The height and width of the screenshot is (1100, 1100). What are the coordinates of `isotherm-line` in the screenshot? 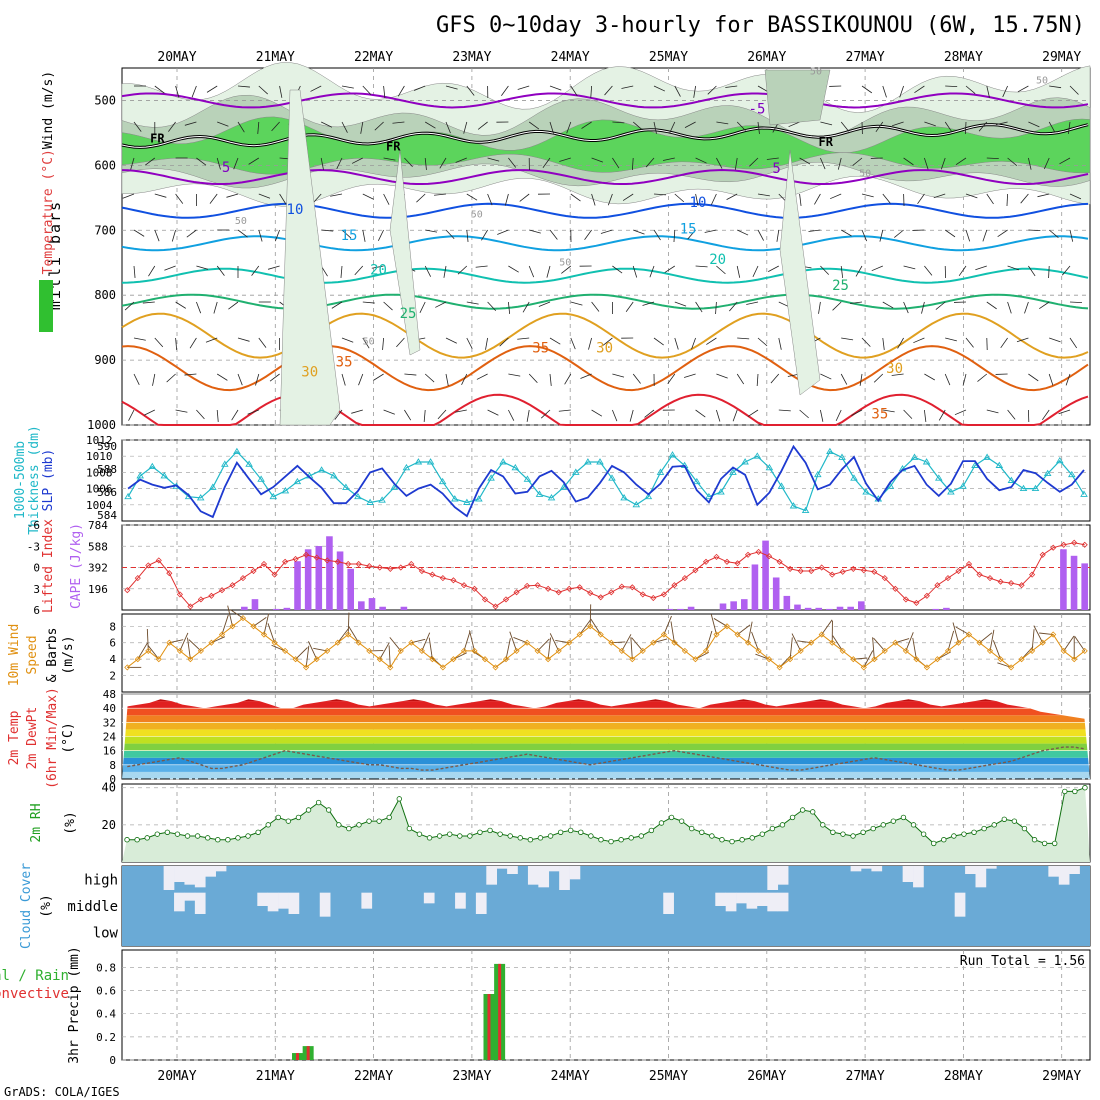 It's located at (605, 275).